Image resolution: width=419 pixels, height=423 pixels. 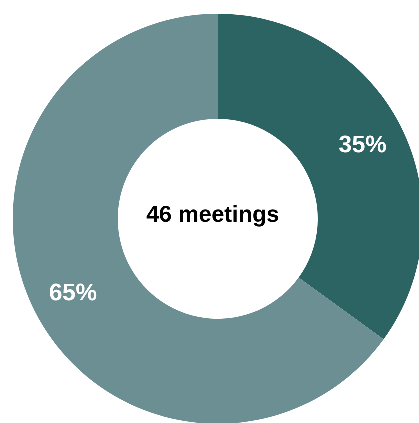 I want to click on data-label: 35%, so click(x=362, y=145).